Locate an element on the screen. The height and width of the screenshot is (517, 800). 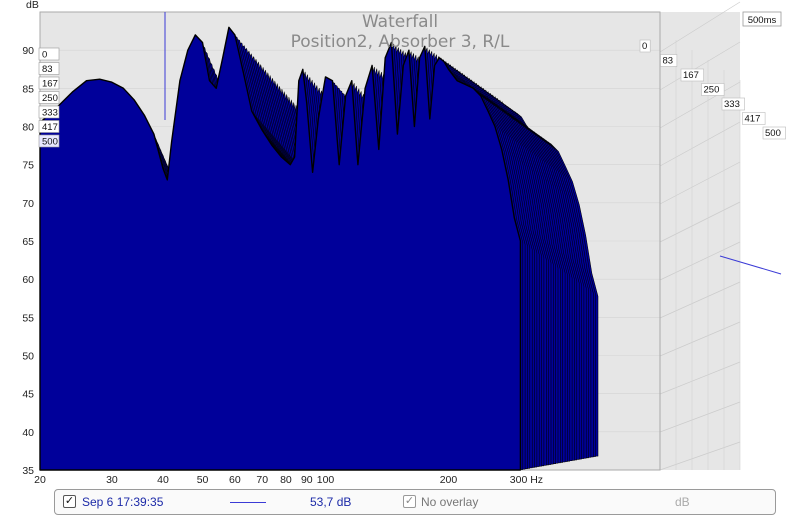
y-tick-label: 35 is located at coordinates (28, 471).